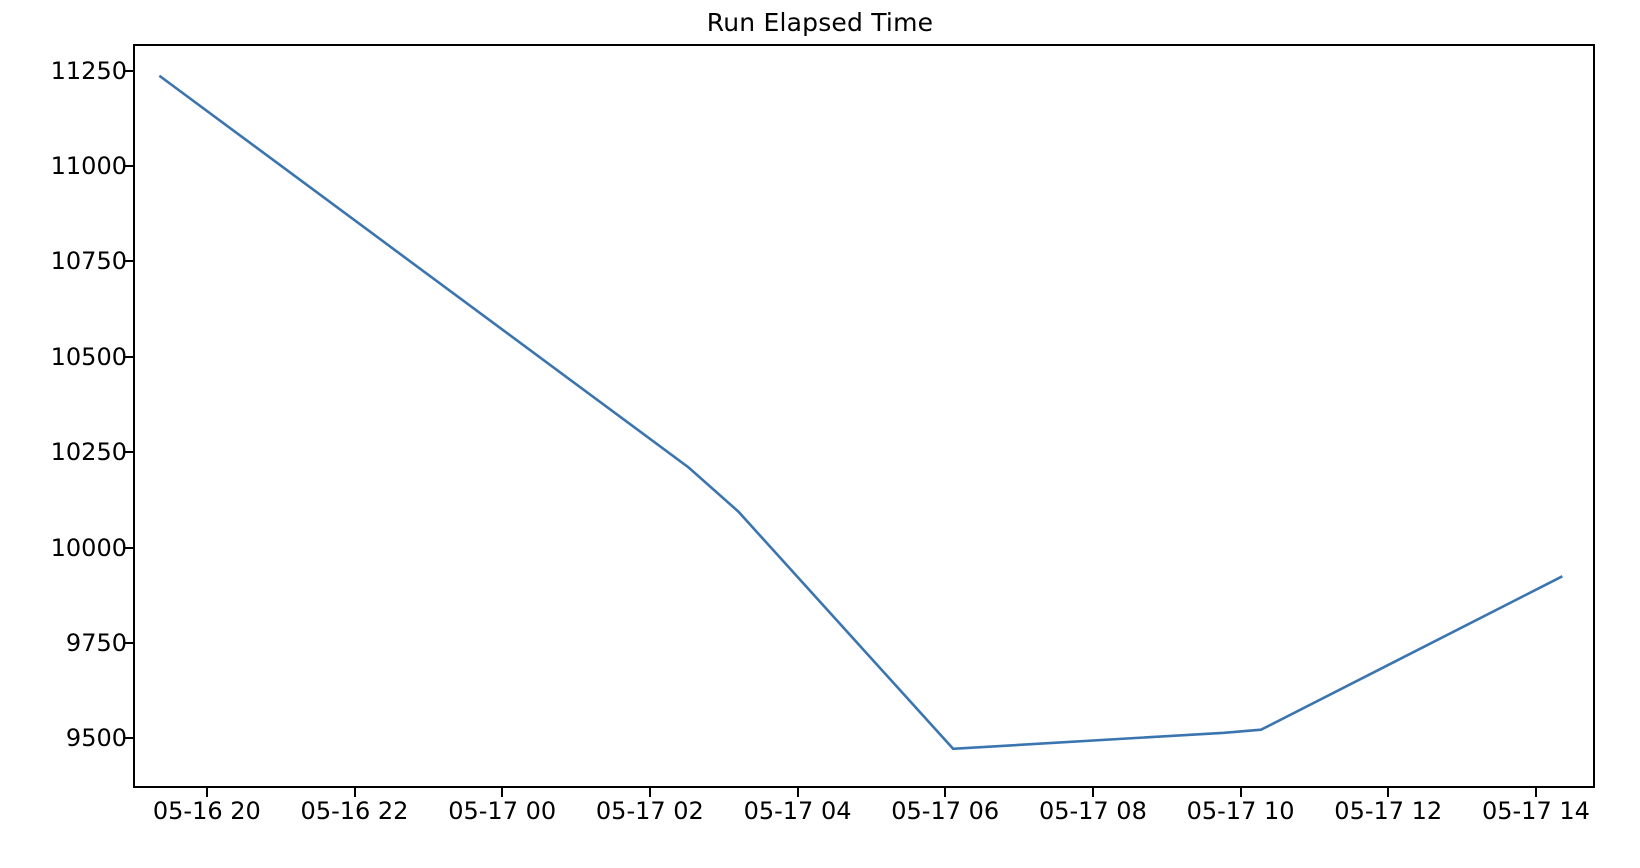 This screenshot has width=1640, height=868. Describe the element at coordinates (1388, 811) in the screenshot. I see `x-axis-tick-label: 05-17 12` at that location.